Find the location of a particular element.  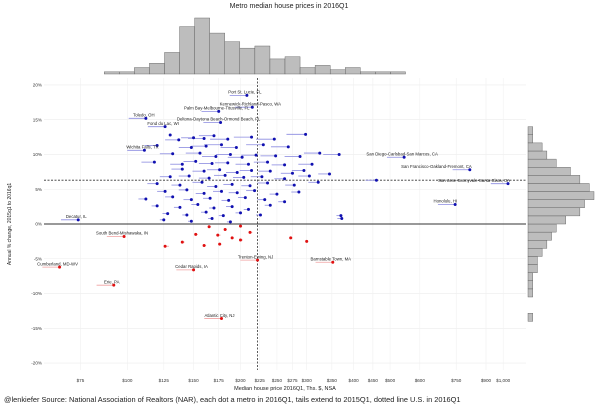

chart-title: Metro median house prices in 2016Q1 is located at coordinates (289, 6).